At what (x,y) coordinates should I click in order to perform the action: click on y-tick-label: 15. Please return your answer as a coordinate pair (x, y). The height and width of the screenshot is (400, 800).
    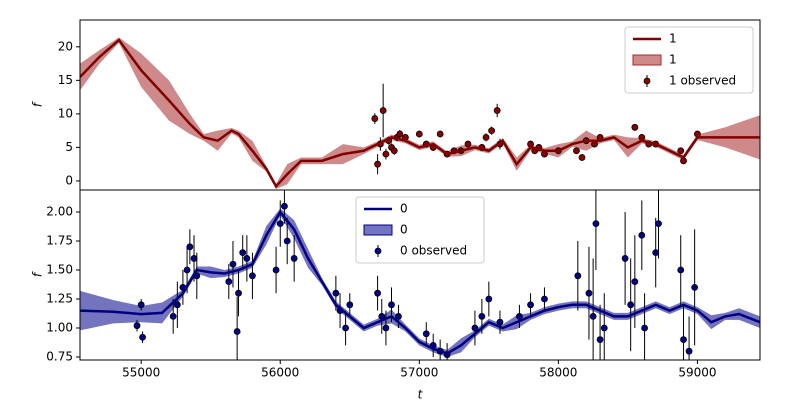
    Looking at the image, I should click on (65, 80).